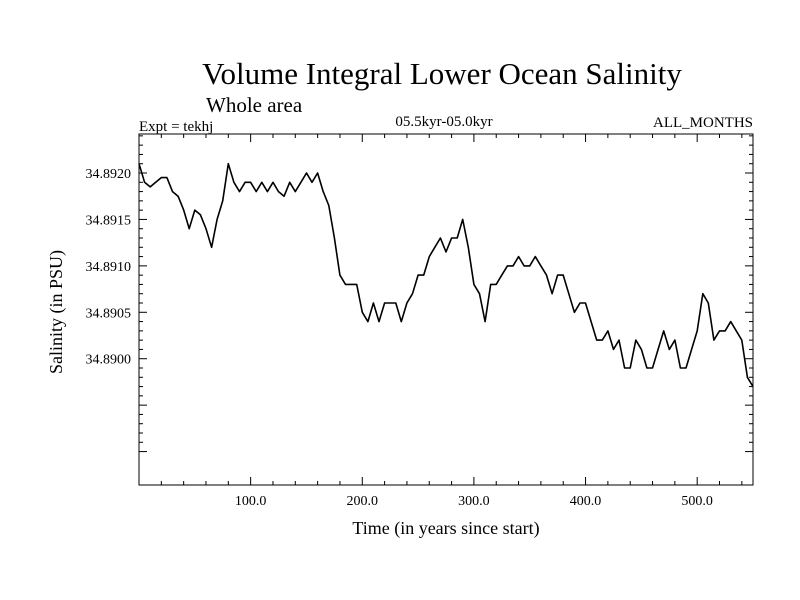 The height and width of the screenshot is (600, 800). Describe the element at coordinates (109, 267) in the screenshot. I see `y-tick-label: 34.8910` at that location.